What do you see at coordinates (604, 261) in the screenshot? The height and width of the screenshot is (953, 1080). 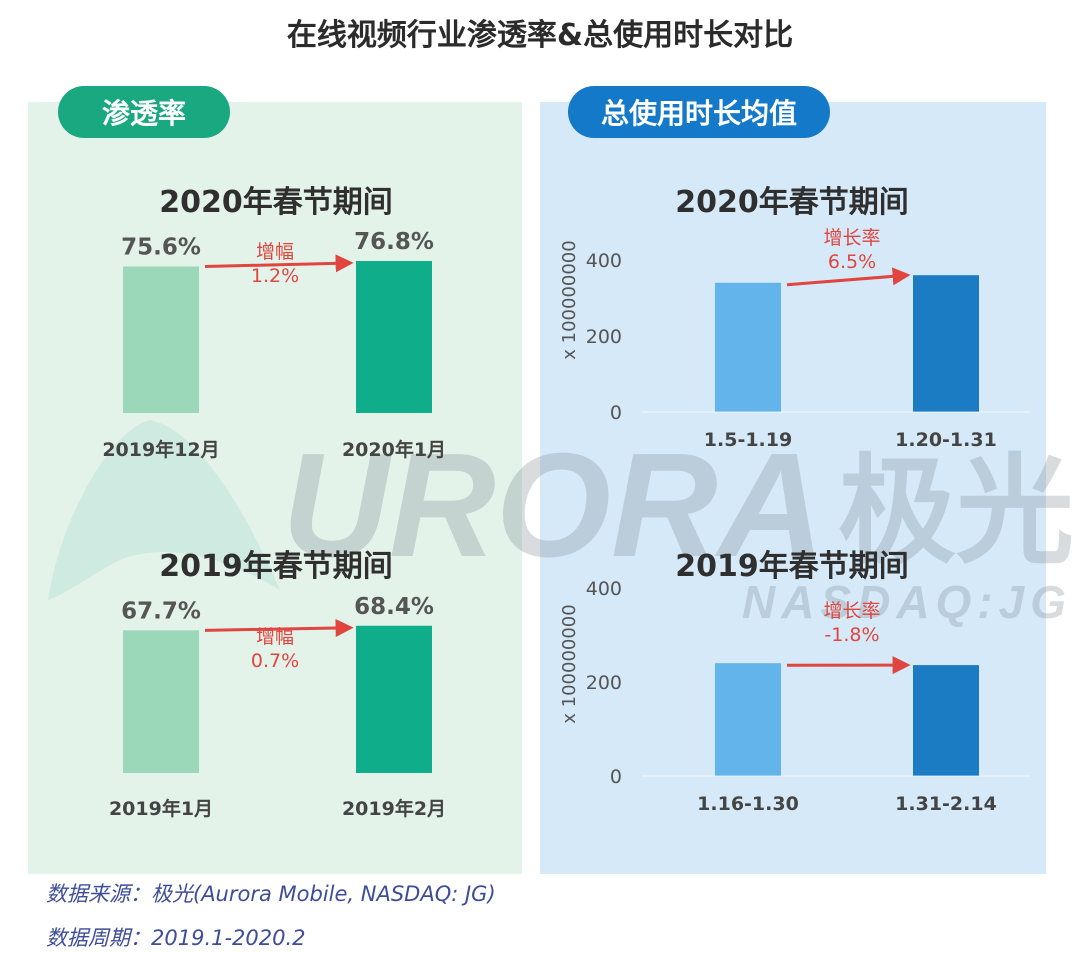 I see `chart-2-ytick-2: 400` at bounding box center [604, 261].